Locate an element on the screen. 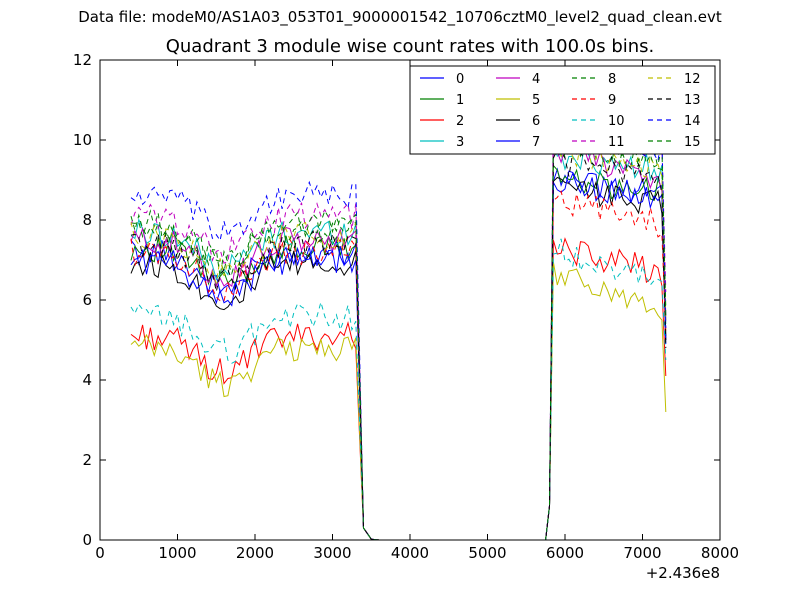 Image resolution: width=800 pixels, height=600 pixels. legend-label-10: 10 is located at coordinates (616, 121).